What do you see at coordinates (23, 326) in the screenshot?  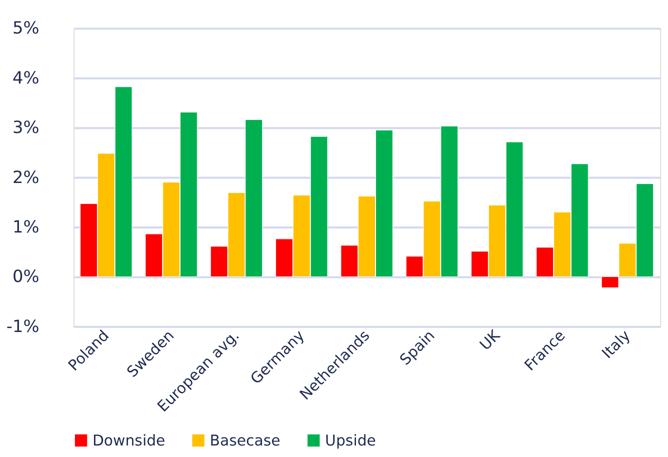 I see `y-tick-label: -1%` at bounding box center [23, 326].